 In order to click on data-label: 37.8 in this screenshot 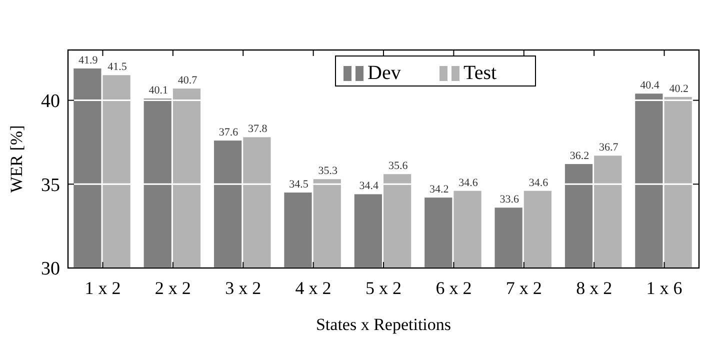, I will do `click(258, 129)`.